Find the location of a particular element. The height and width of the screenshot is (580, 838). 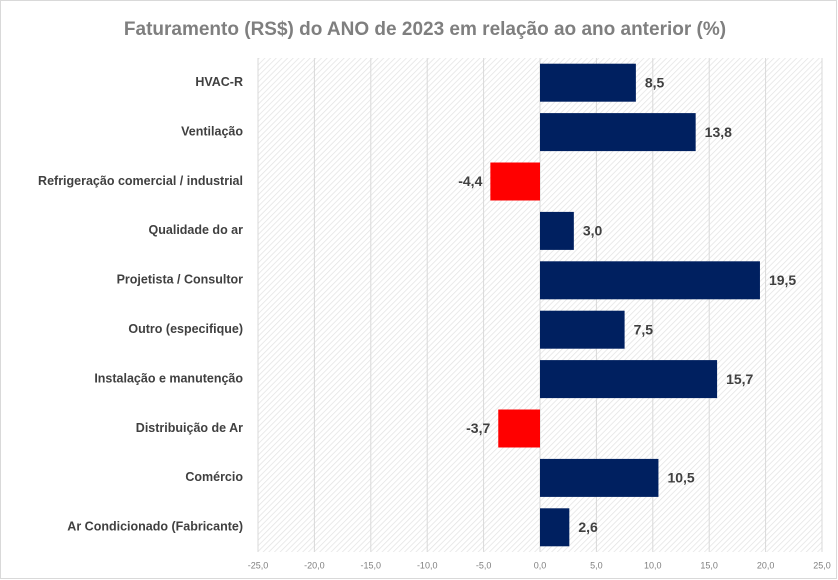

x-tick-label: -10,0 is located at coordinates (427, 565).